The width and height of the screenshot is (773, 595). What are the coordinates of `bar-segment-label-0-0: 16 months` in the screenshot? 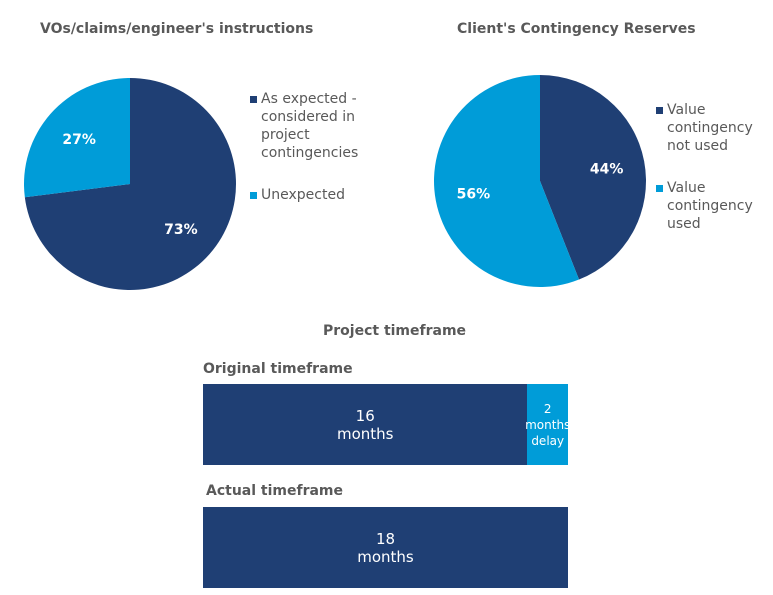 It's located at (365, 424).